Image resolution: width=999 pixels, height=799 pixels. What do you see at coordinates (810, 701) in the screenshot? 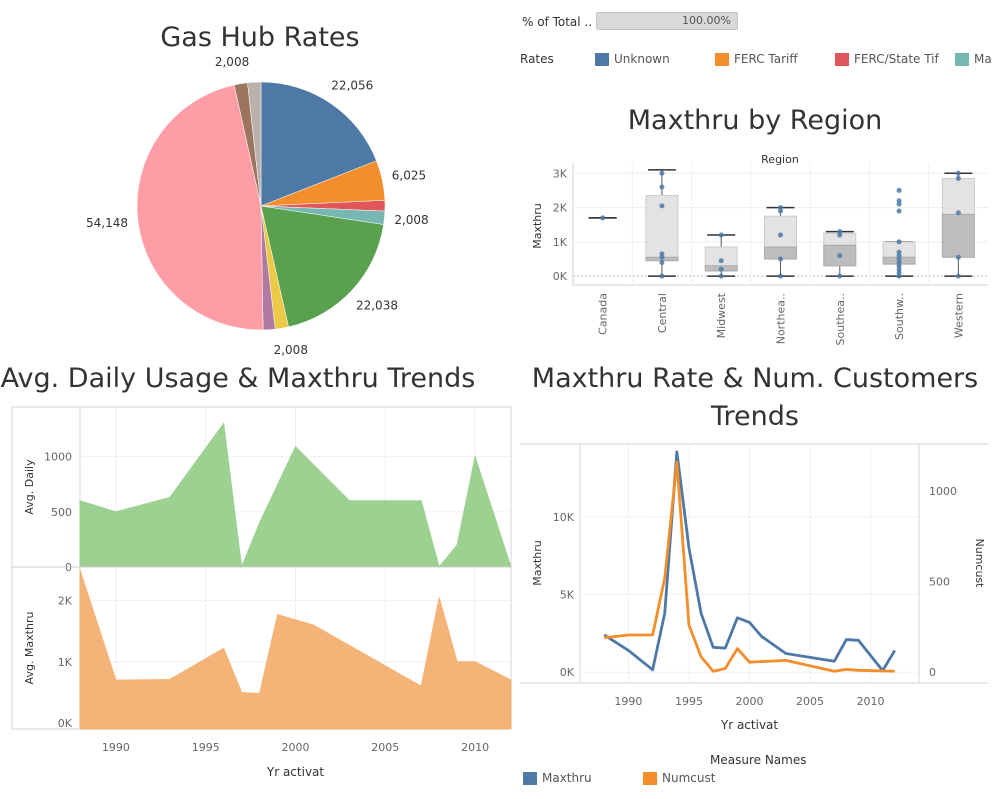
I see `line-x-tick-label: 2005` at bounding box center [810, 701].